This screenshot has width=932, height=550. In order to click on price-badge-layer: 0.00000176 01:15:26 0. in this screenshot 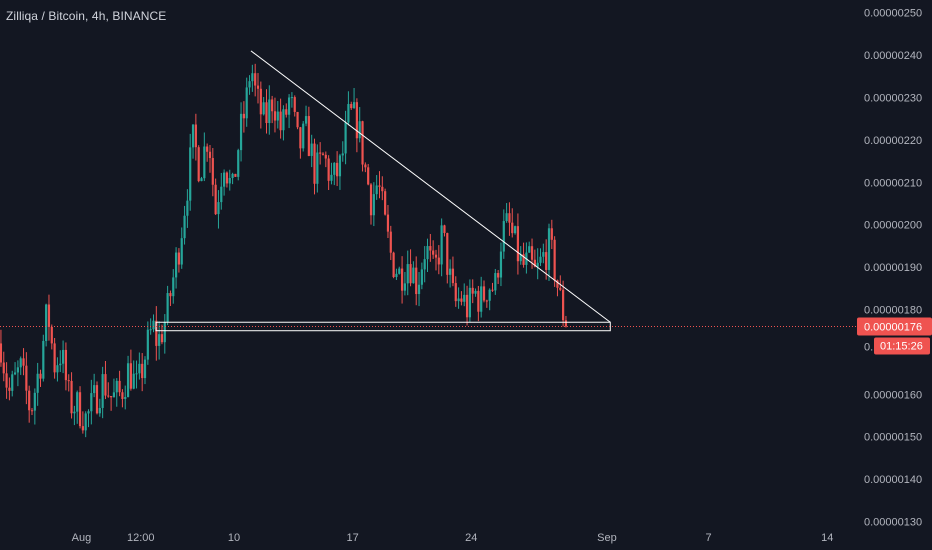, I will do `click(894, 336)`.